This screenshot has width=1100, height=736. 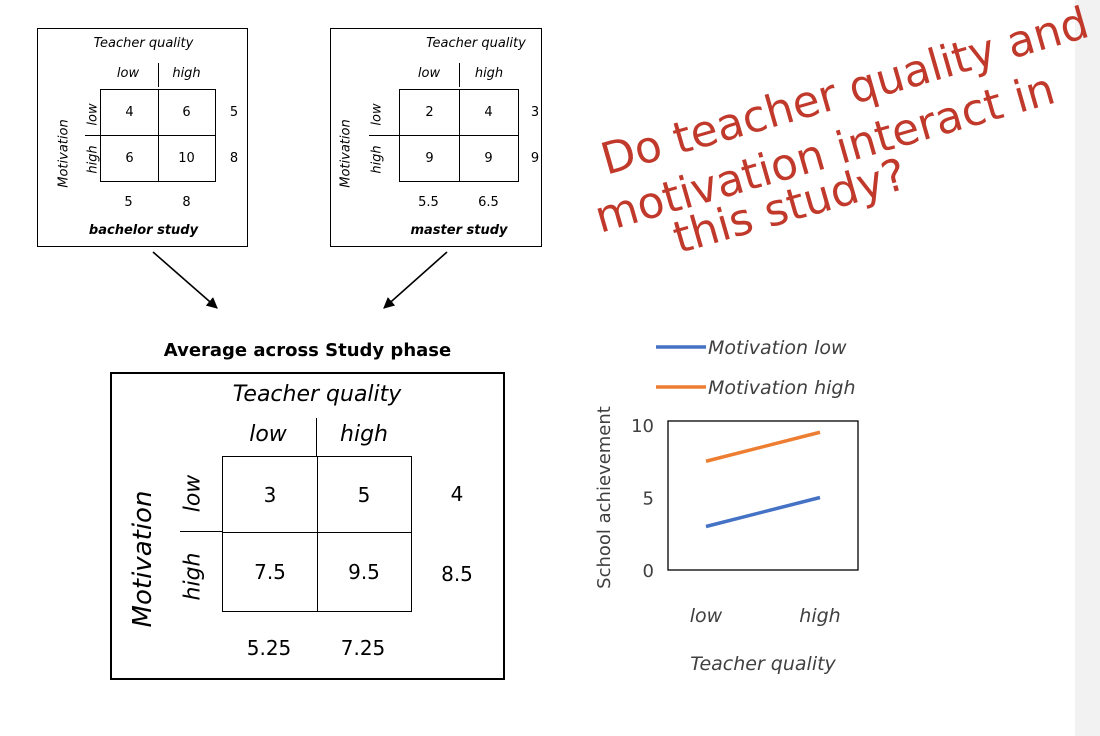 What do you see at coordinates (185, 280) in the screenshot?
I see `arrow-bachelor-to-average` at bounding box center [185, 280].